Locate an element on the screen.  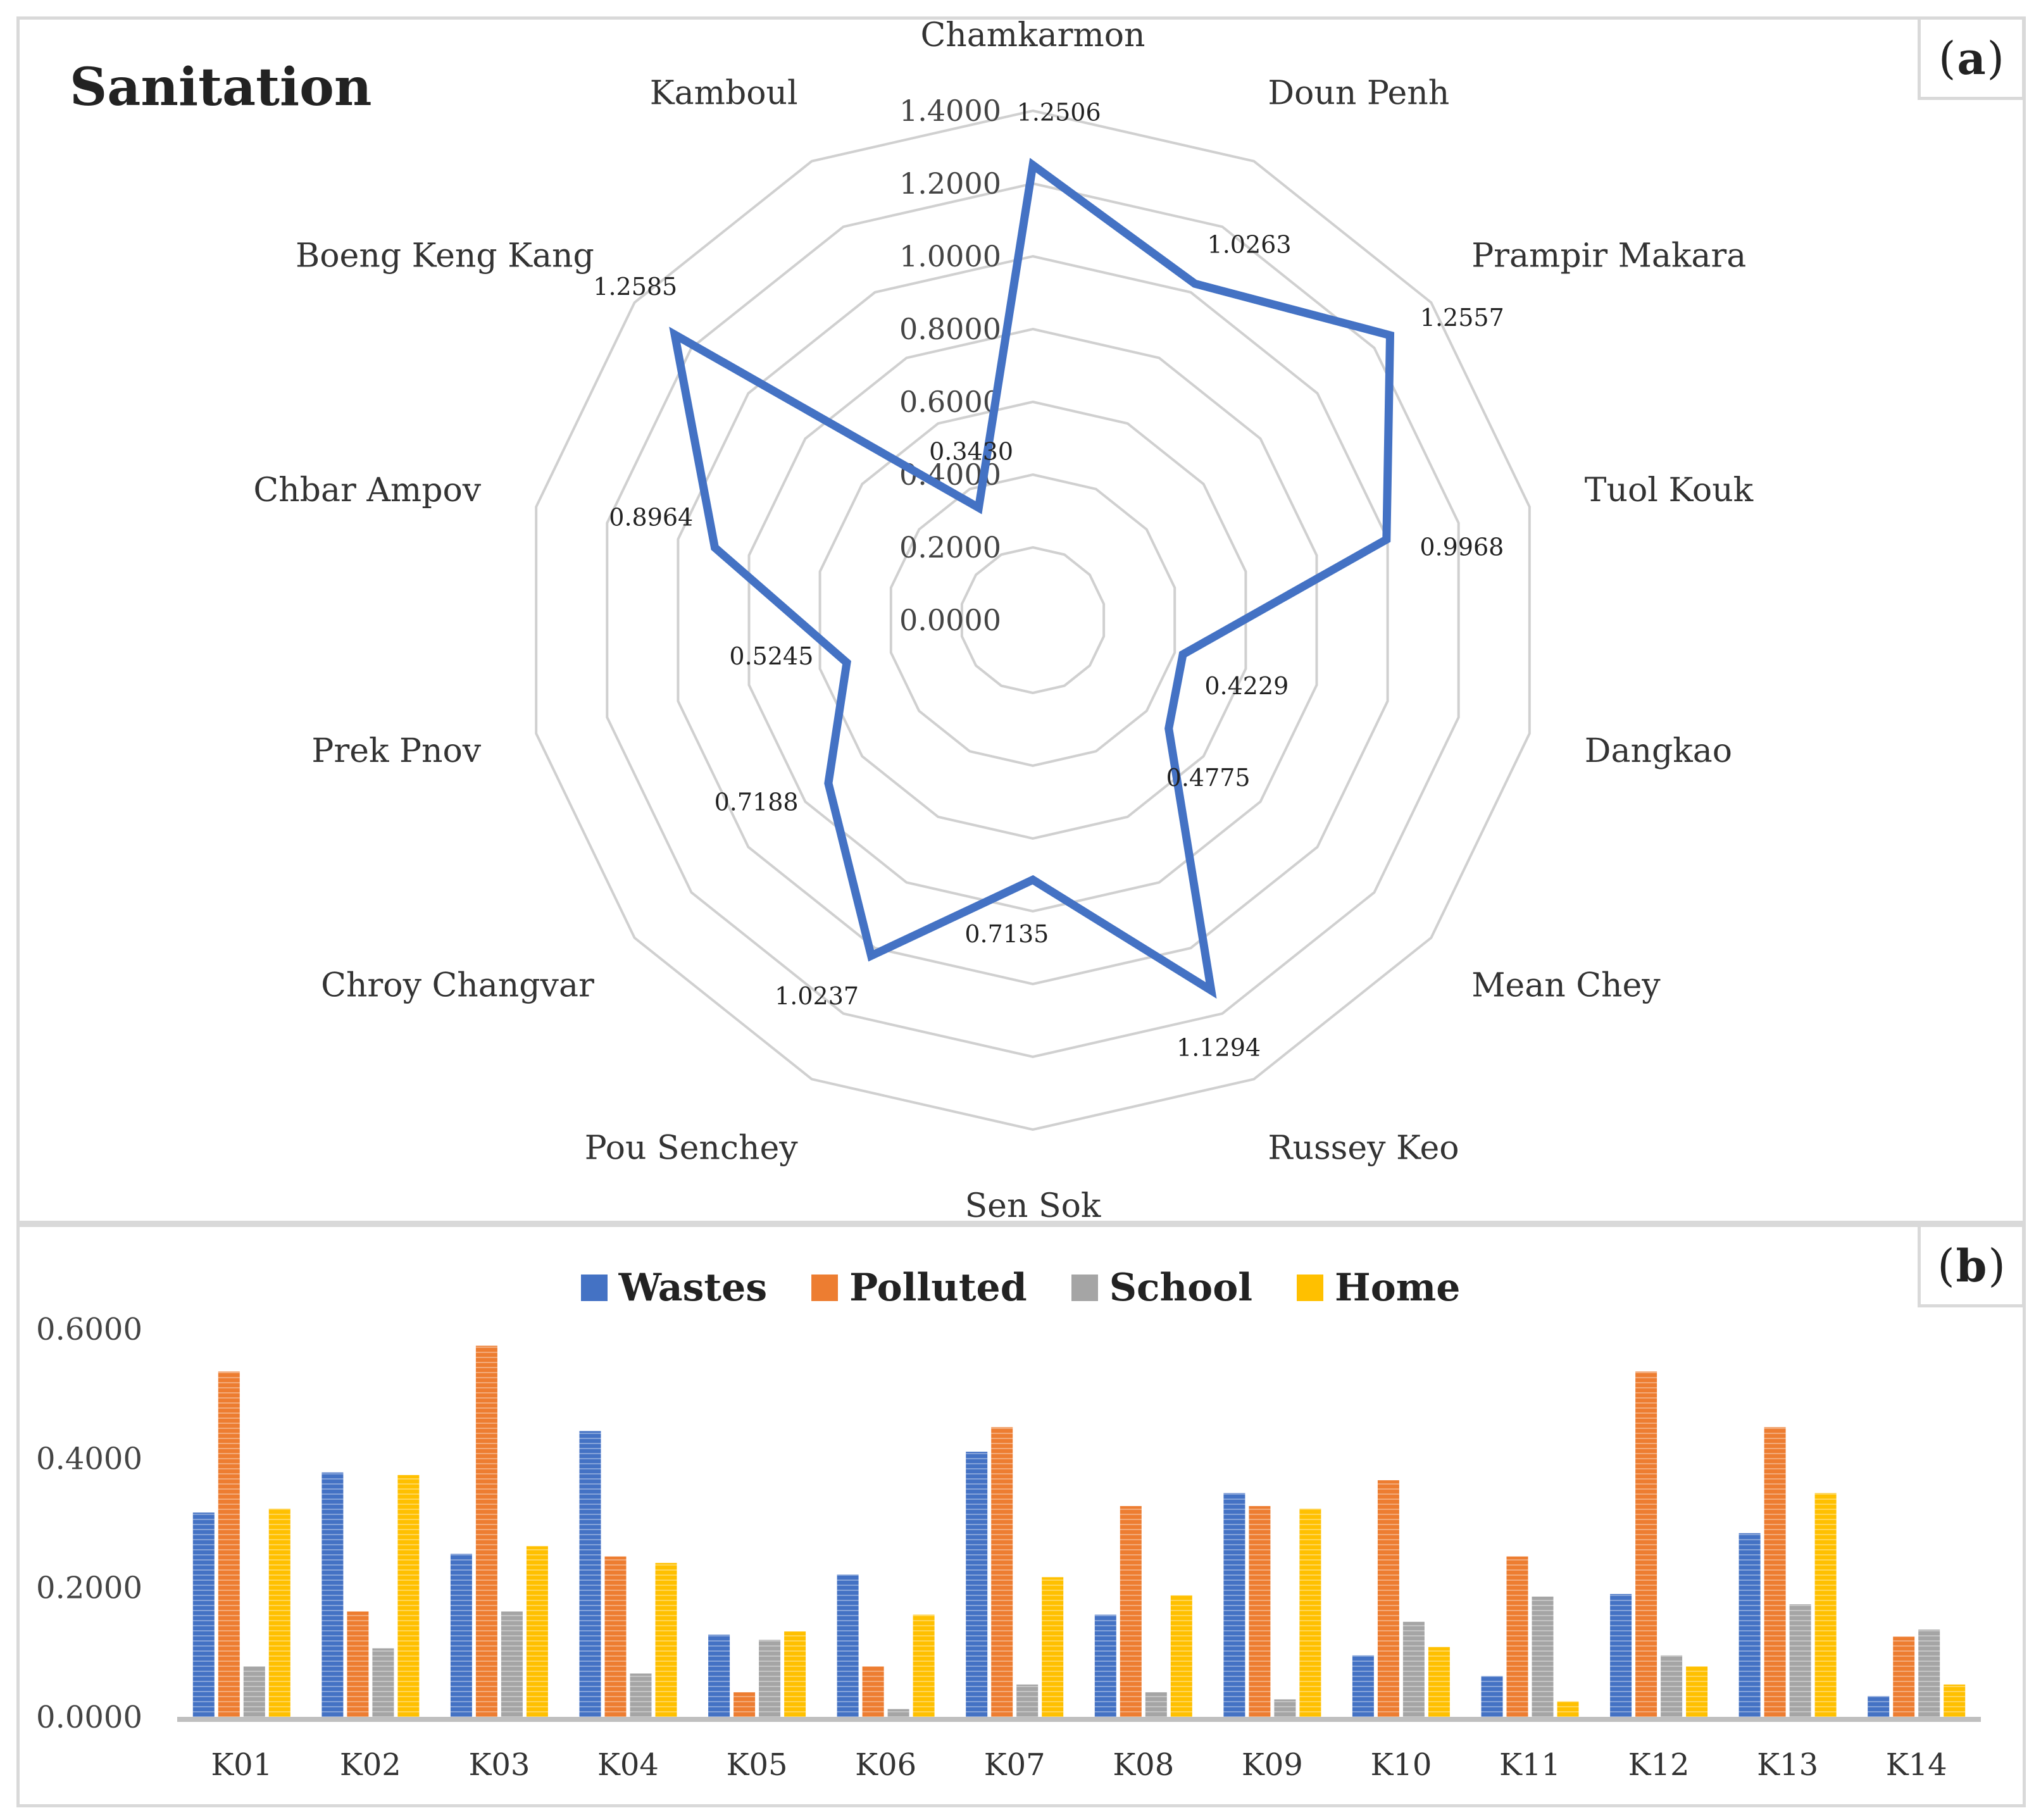
radar-data-label: 1.2585 is located at coordinates (635, 287).